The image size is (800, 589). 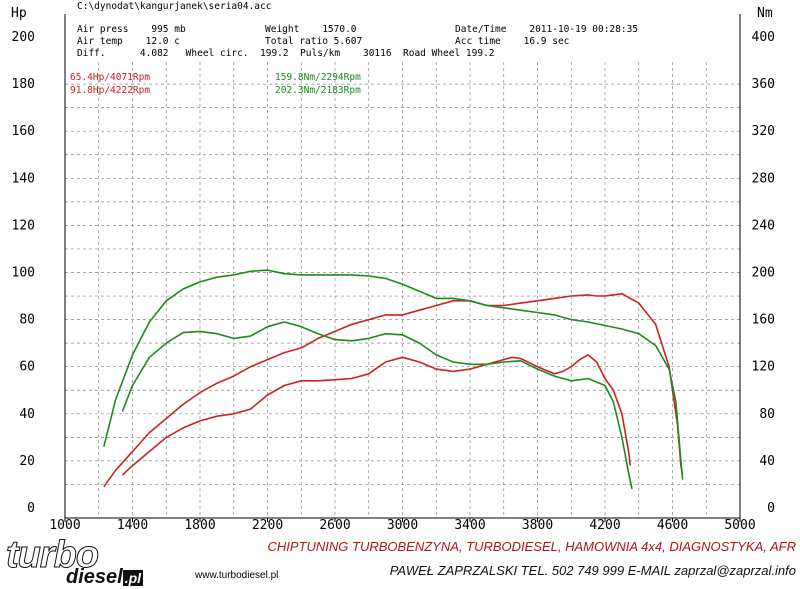 What do you see at coordinates (23, 273) in the screenshot?
I see `y-left-tick-label: 100` at bounding box center [23, 273].